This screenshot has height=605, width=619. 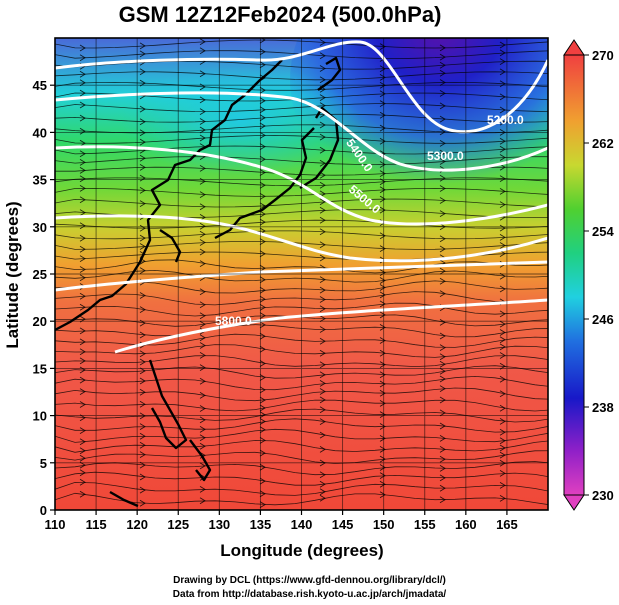 I want to click on colorbar-tick-label: 230, so click(x=603, y=495).